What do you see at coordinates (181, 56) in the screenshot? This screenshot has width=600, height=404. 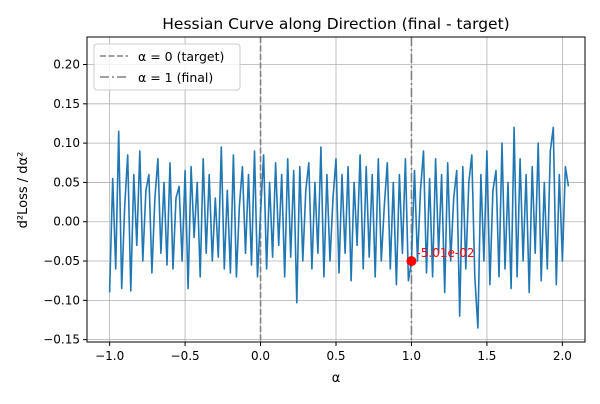 I see `legend-label-target: α = 0 (target)` at bounding box center [181, 56].